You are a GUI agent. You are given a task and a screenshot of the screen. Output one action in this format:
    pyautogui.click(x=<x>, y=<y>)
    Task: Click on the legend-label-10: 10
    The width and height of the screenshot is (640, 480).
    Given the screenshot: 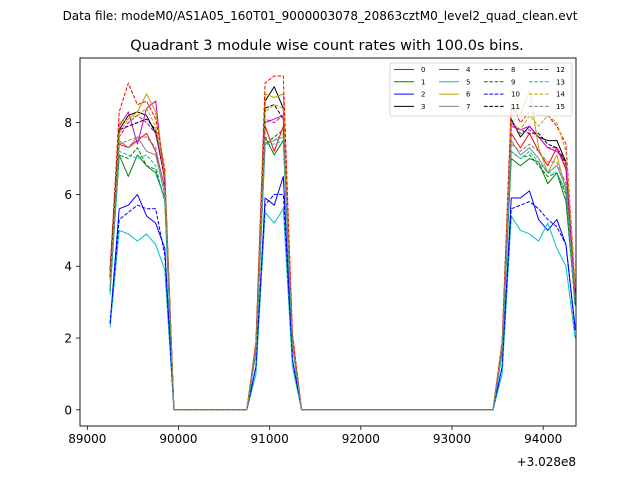 What is the action you would take?
    pyautogui.click(x=515, y=95)
    